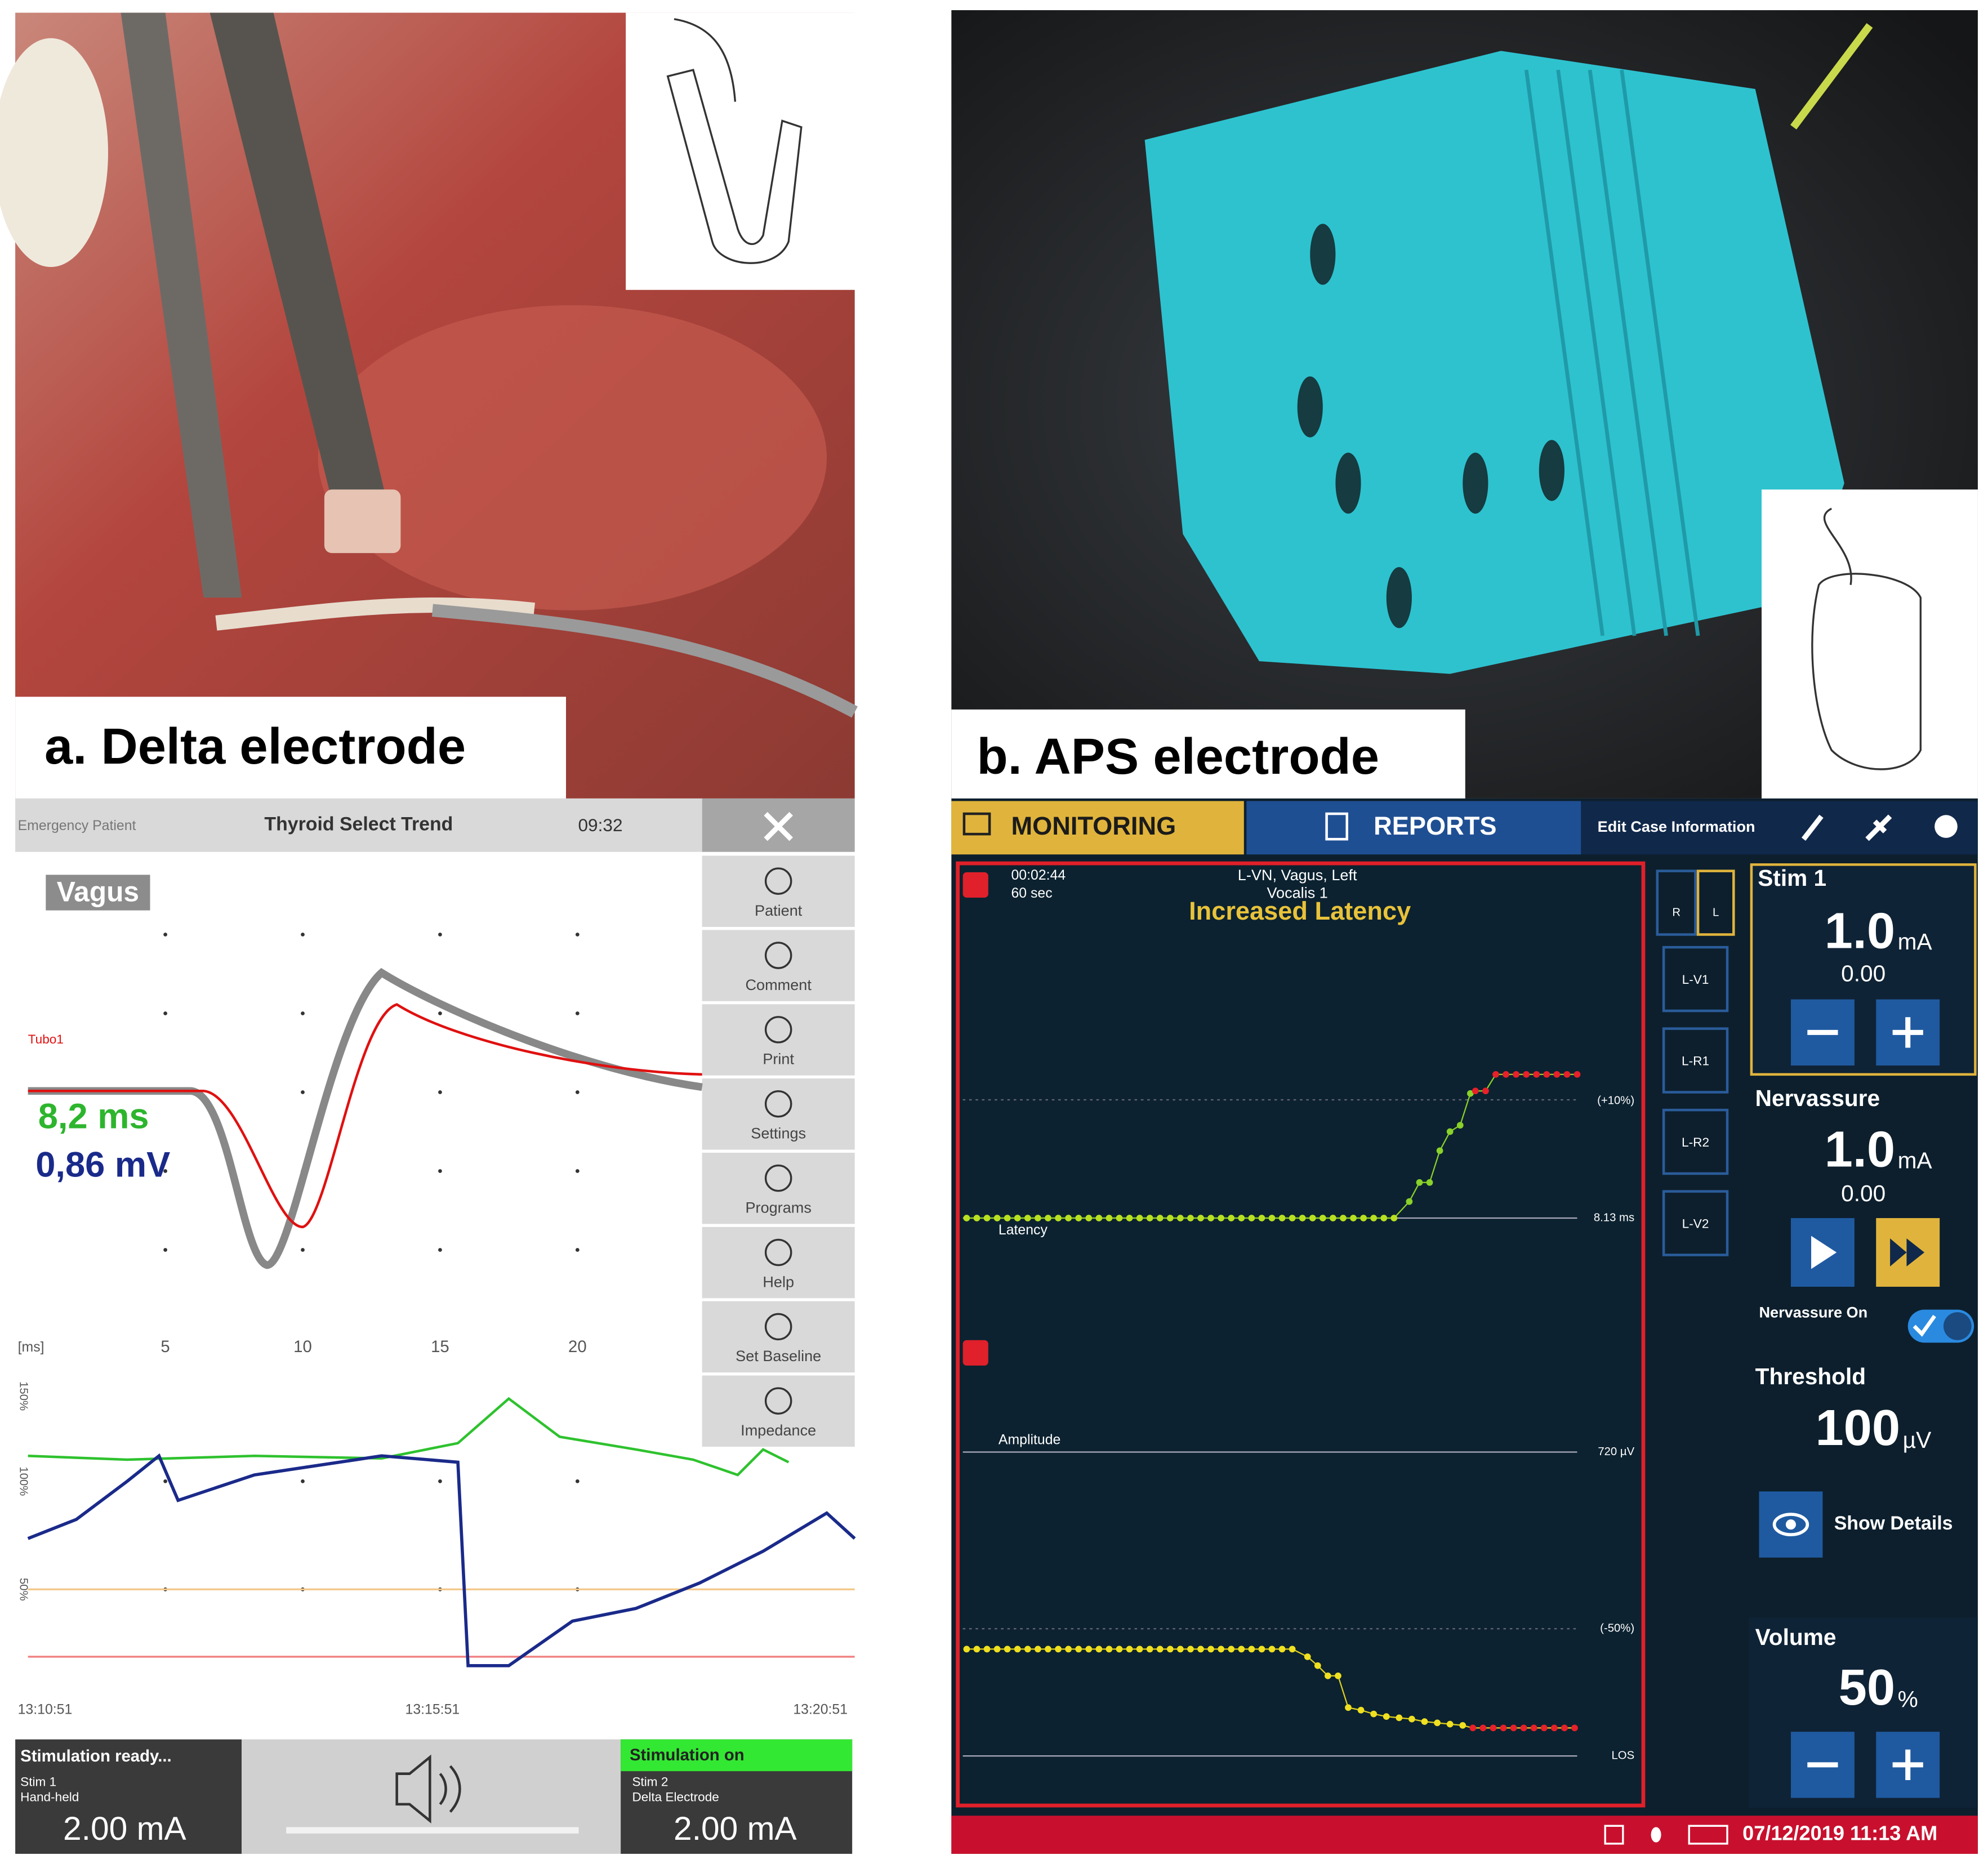 This screenshot has height=1864, width=1988. What do you see at coordinates (291, 748) in the screenshot?
I see `label-box-a` at bounding box center [291, 748].